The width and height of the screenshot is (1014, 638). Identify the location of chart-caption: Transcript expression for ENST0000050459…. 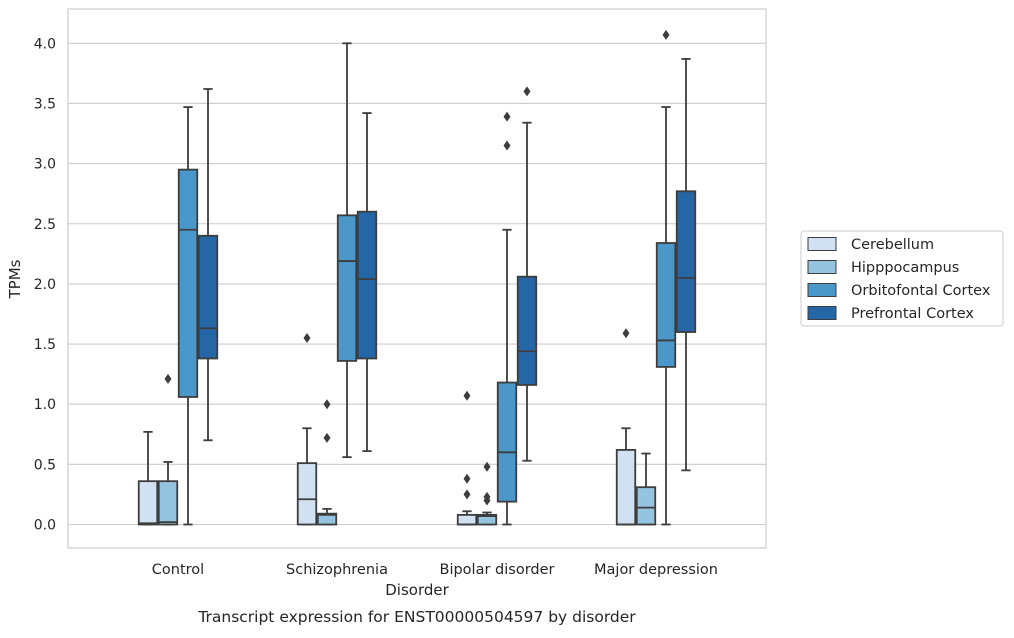
(416, 617).